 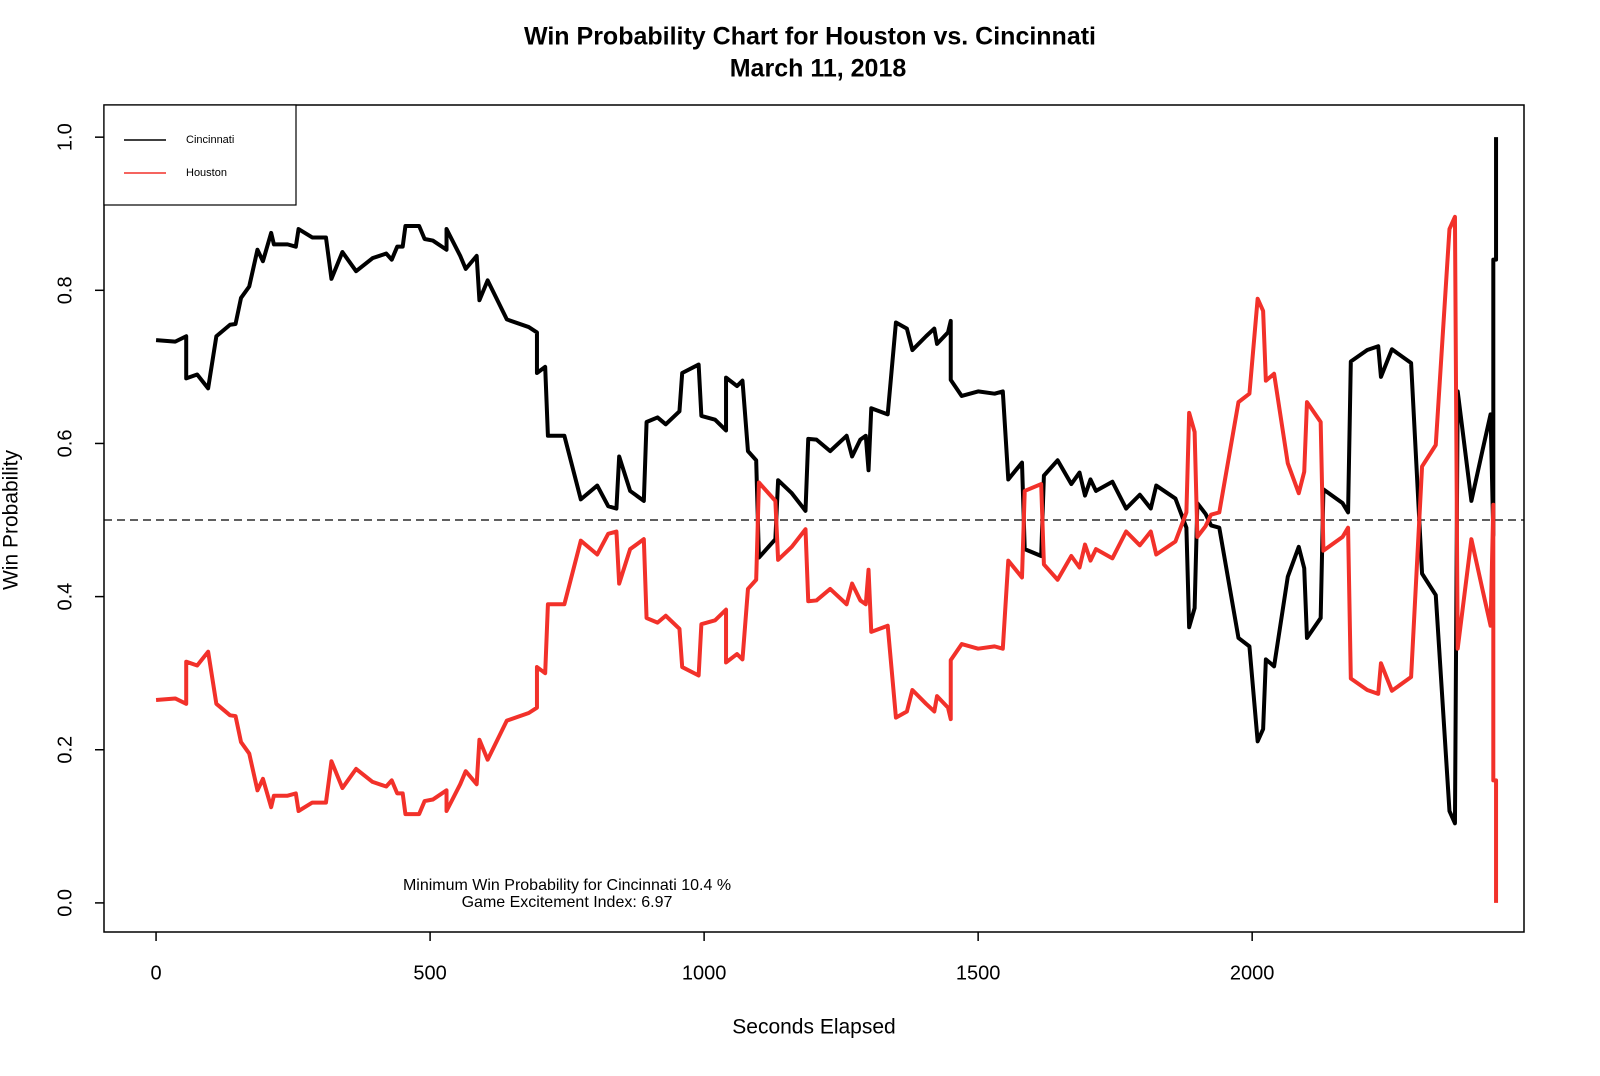 I want to click on legend-box, so click(x=200, y=155).